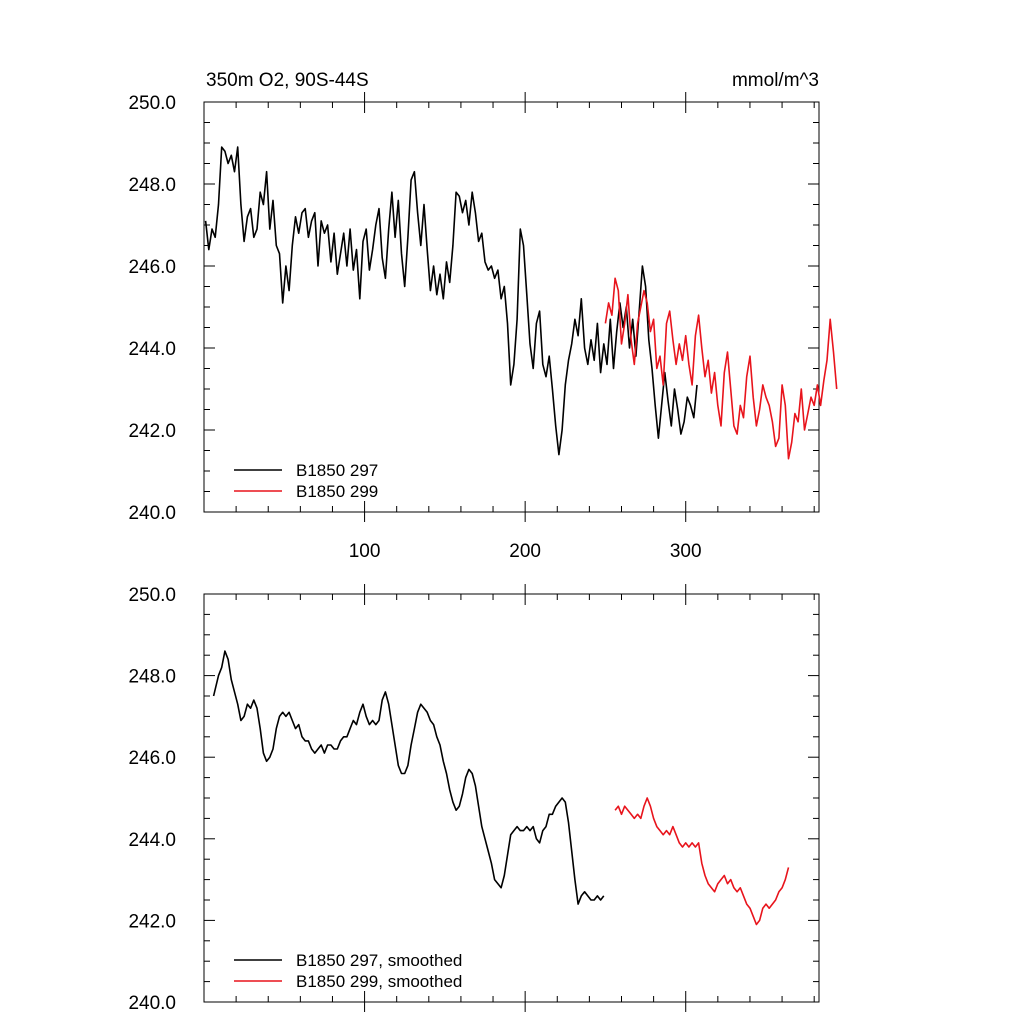 Image resolution: width=1024 pixels, height=1024 pixels. I want to click on x-tick-label: 300, so click(686, 551).